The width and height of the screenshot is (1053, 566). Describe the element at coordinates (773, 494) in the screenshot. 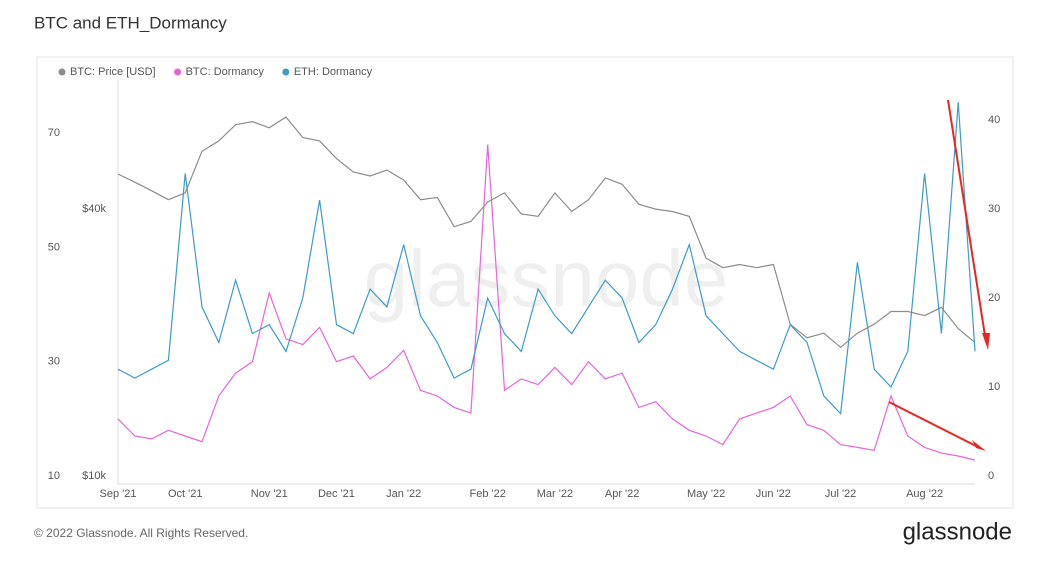

I see `x-tick-label: Jun '22` at that location.